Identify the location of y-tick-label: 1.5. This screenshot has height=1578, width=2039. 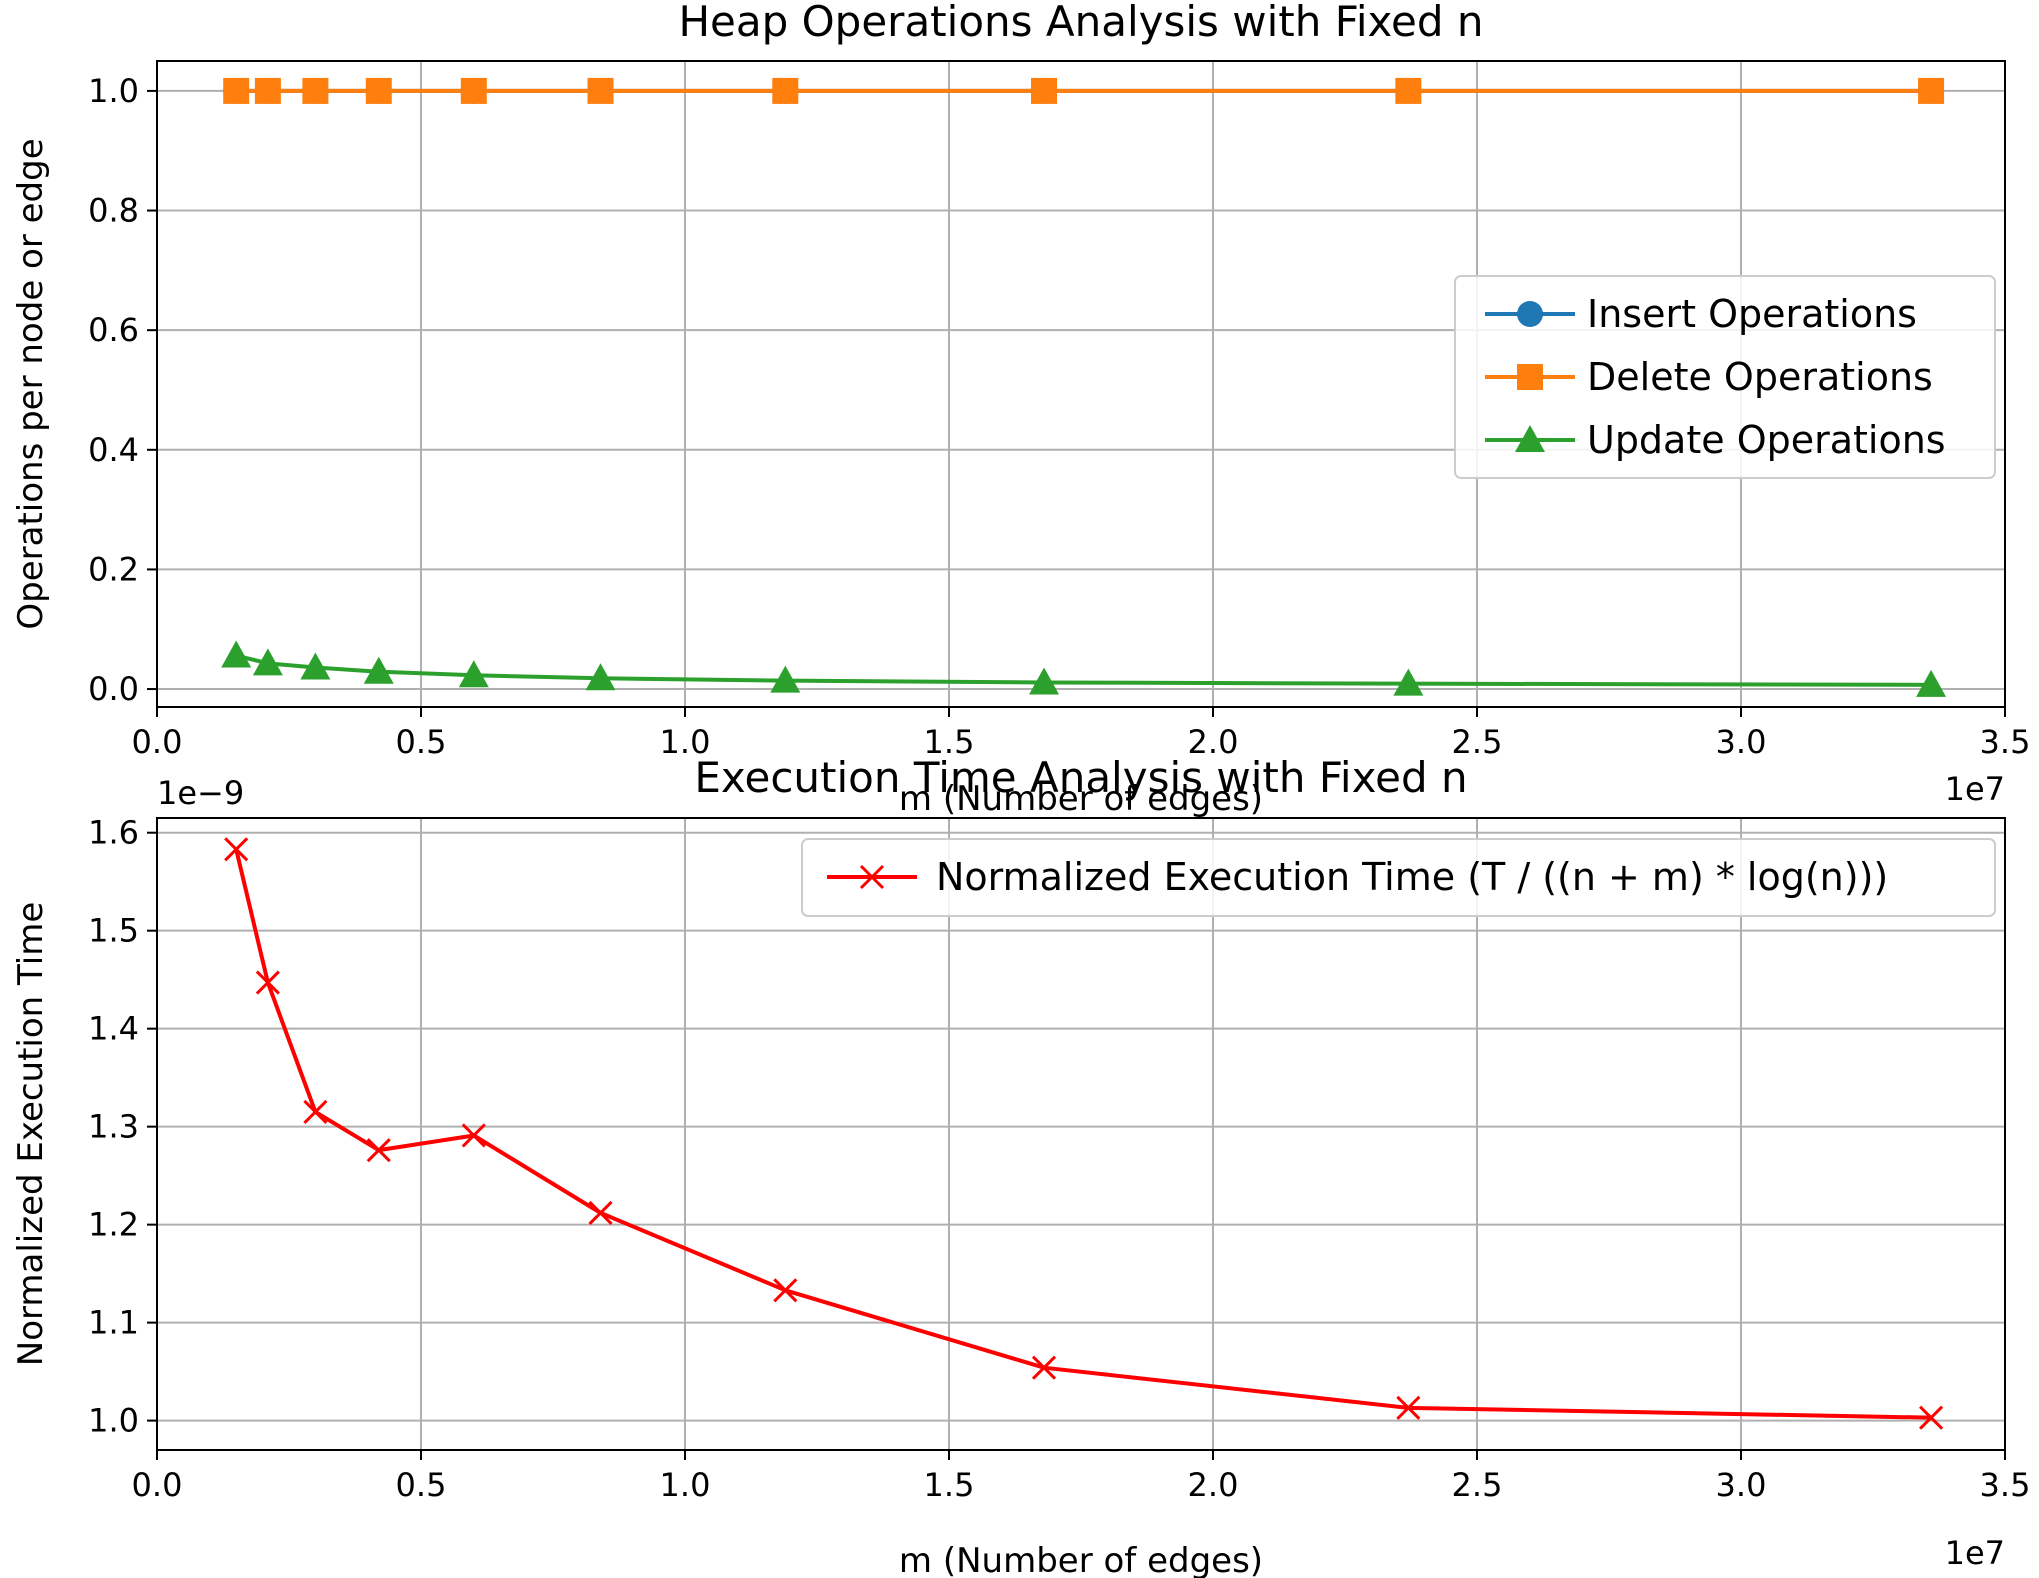
(113, 931).